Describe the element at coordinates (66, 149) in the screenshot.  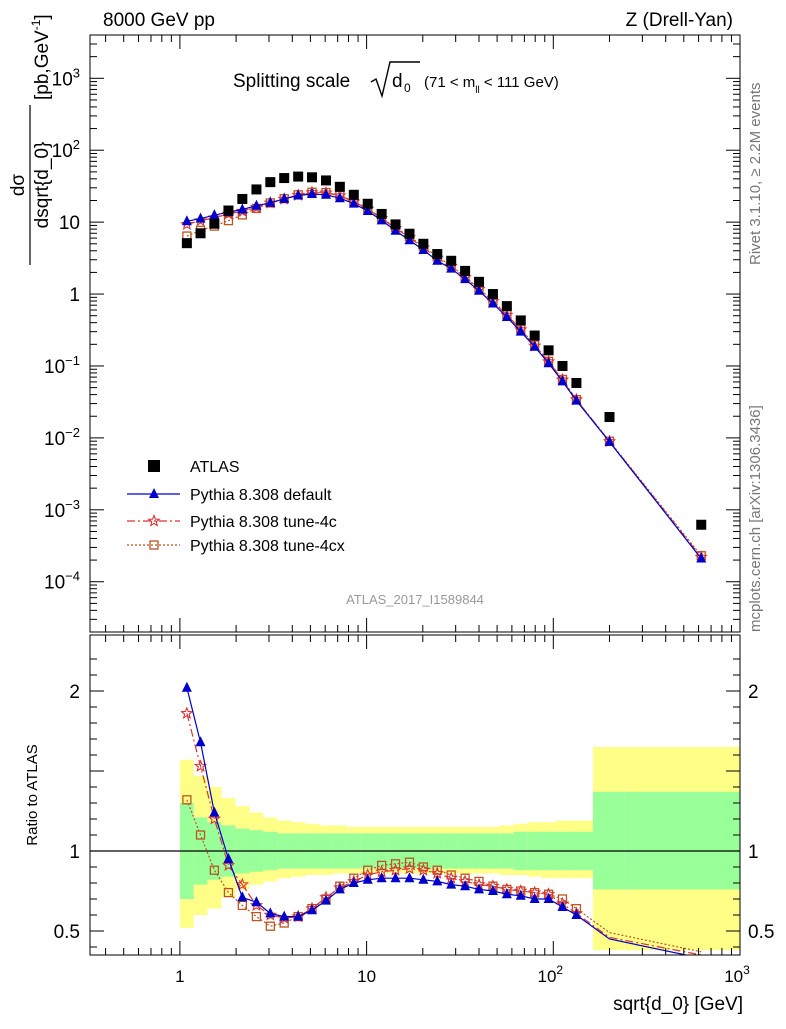
I see `tick-label: 10²` at that location.